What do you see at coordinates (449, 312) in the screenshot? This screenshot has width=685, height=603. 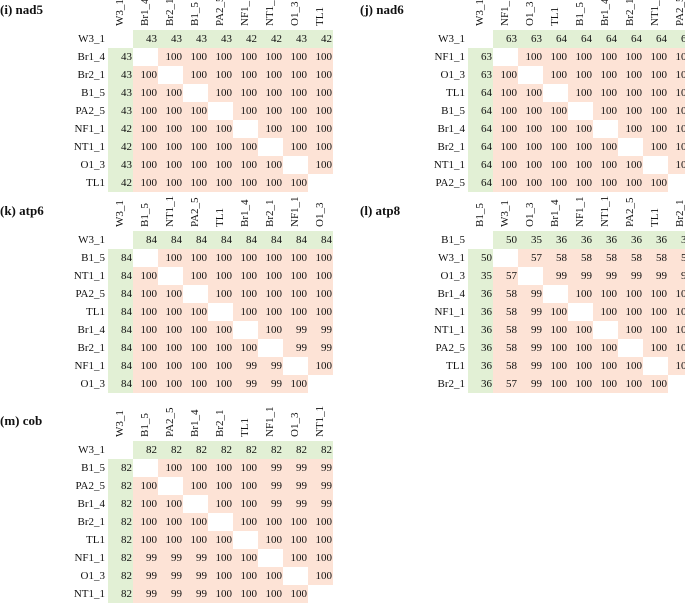 I see `row-label: NF1_1` at bounding box center [449, 312].